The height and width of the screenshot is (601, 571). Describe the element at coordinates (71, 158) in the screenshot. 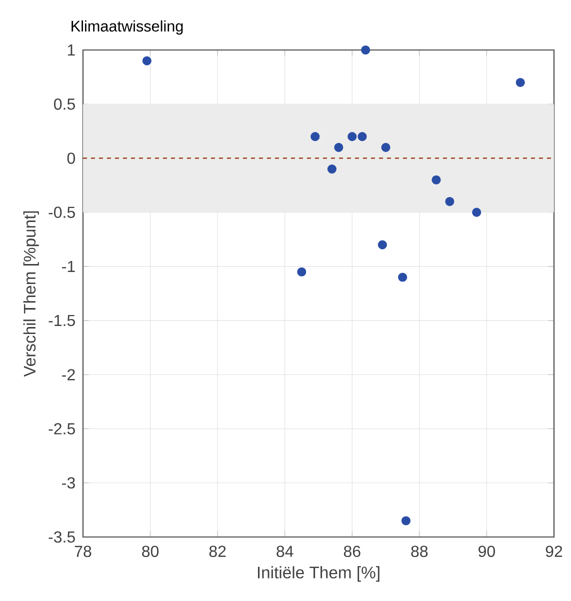

I see `y-tick-label: 0` at that location.